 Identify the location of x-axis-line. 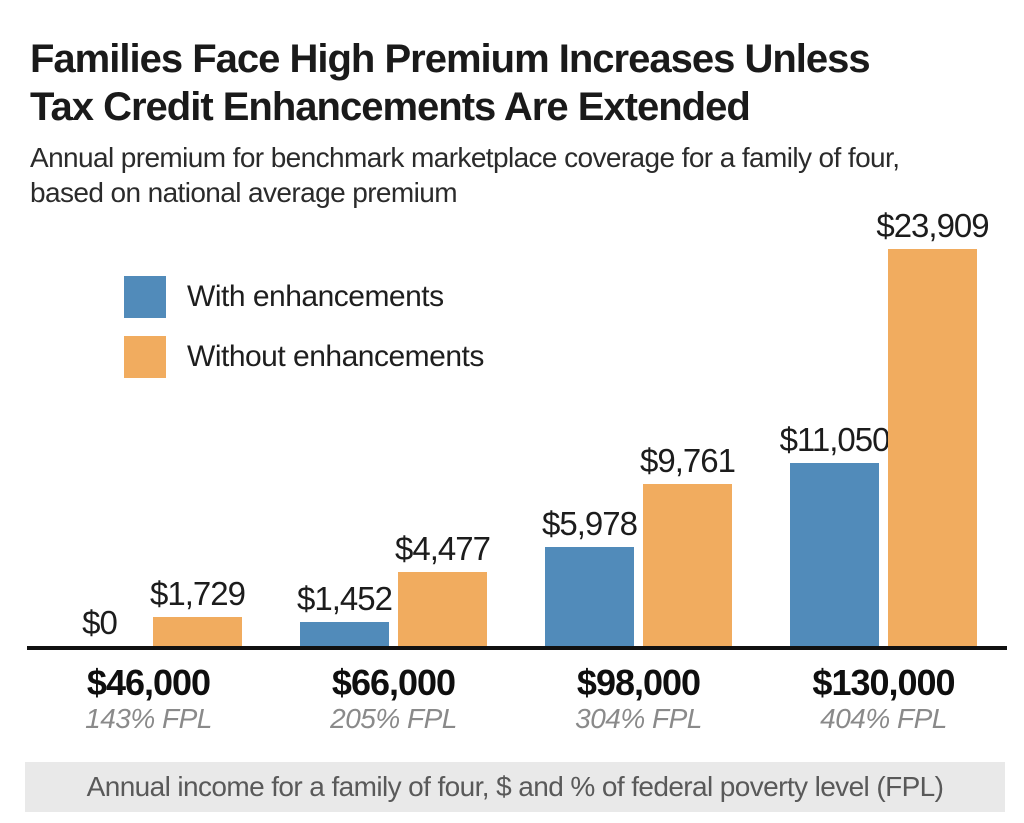
(517, 648).